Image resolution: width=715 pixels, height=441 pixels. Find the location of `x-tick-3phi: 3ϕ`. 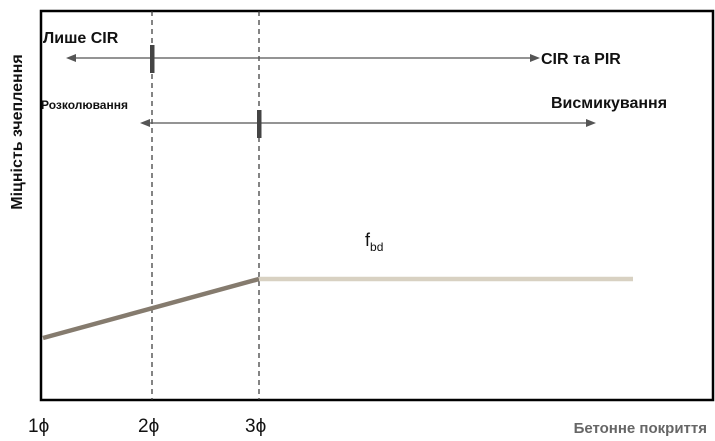

x-tick-3phi: 3ϕ is located at coordinates (255, 426).